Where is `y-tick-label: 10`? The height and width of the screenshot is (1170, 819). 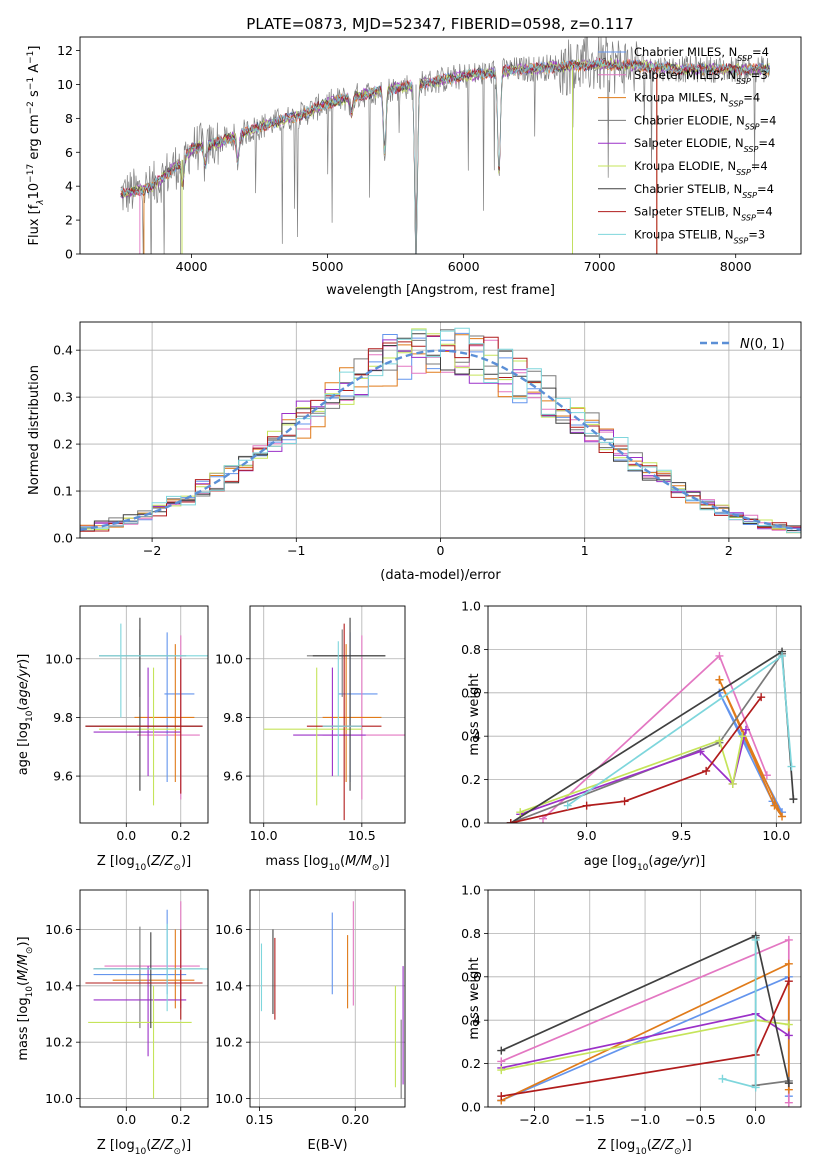
y-tick-label: 10 is located at coordinates (65, 84).